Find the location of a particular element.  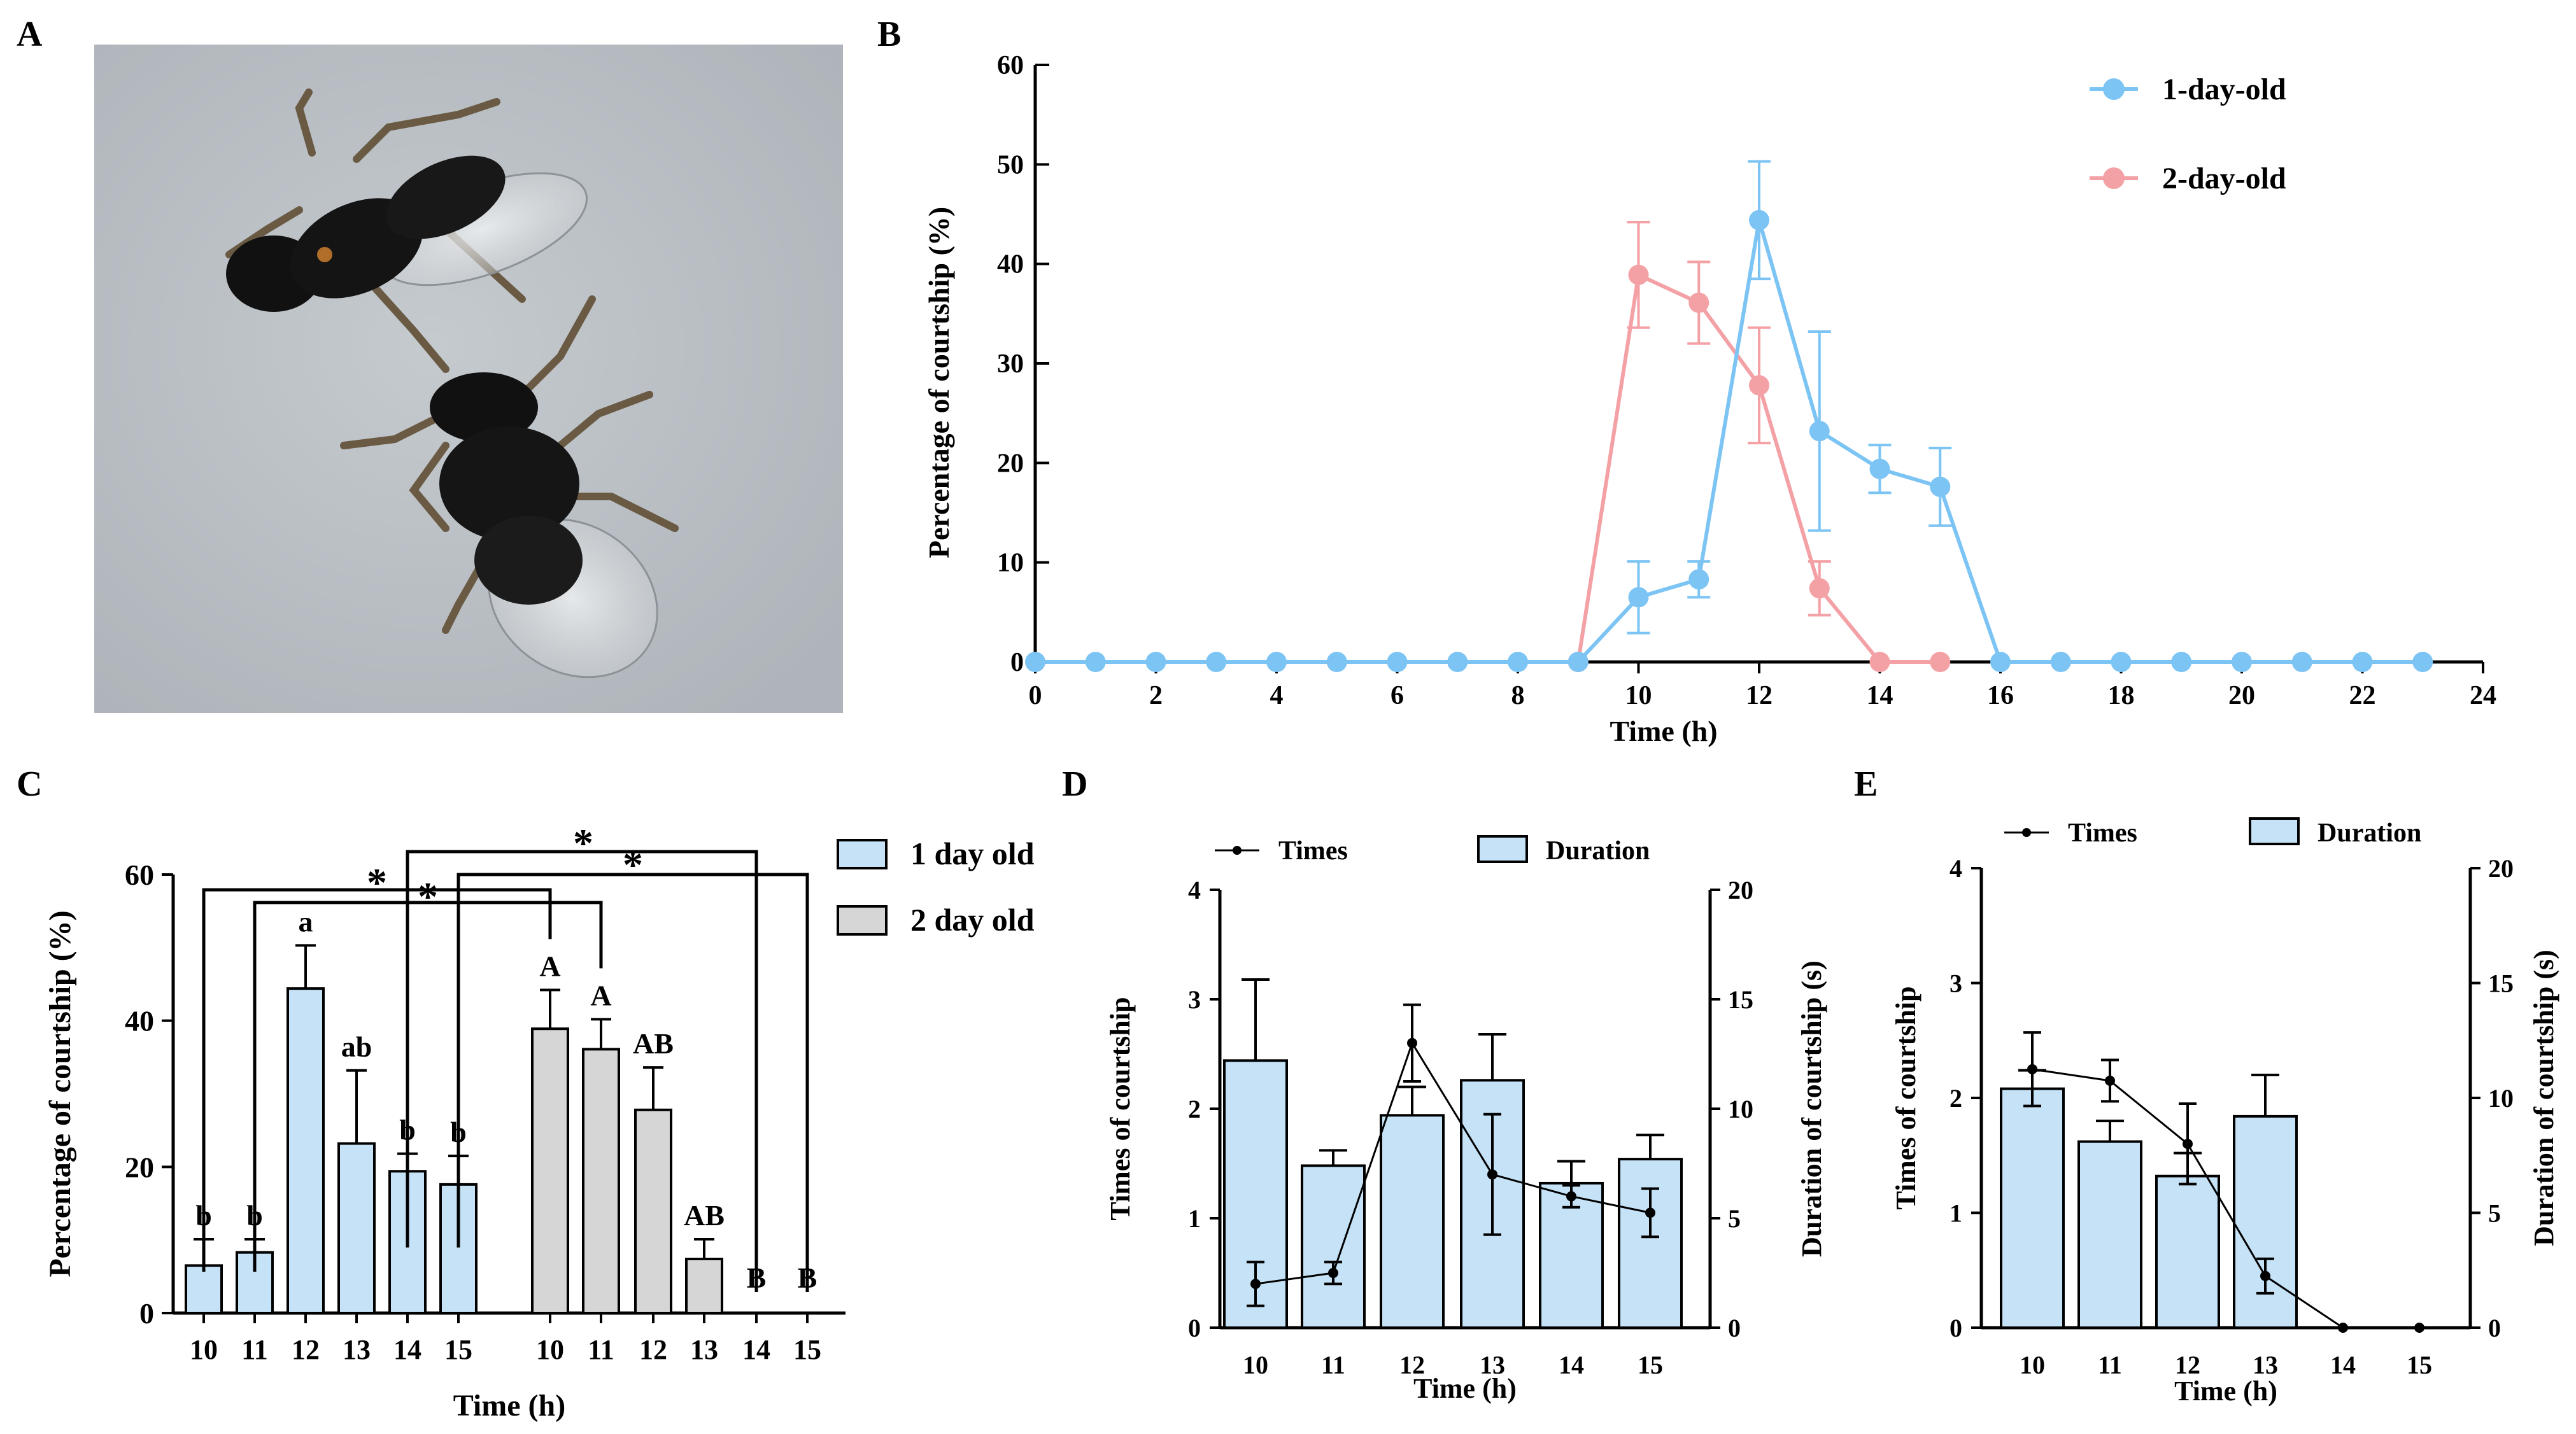

x-tick-label: 0 is located at coordinates (1035, 695).